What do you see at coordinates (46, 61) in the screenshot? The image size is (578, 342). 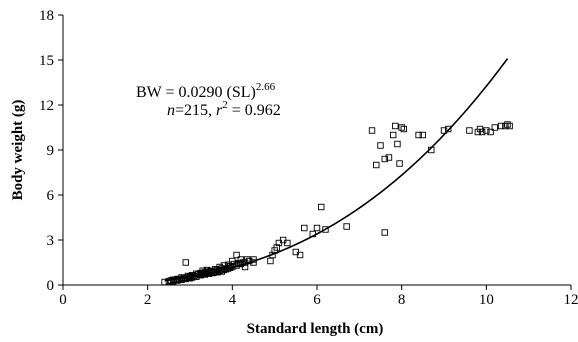 I see `y-tick-label: 15` at bounding box center [46, 61].